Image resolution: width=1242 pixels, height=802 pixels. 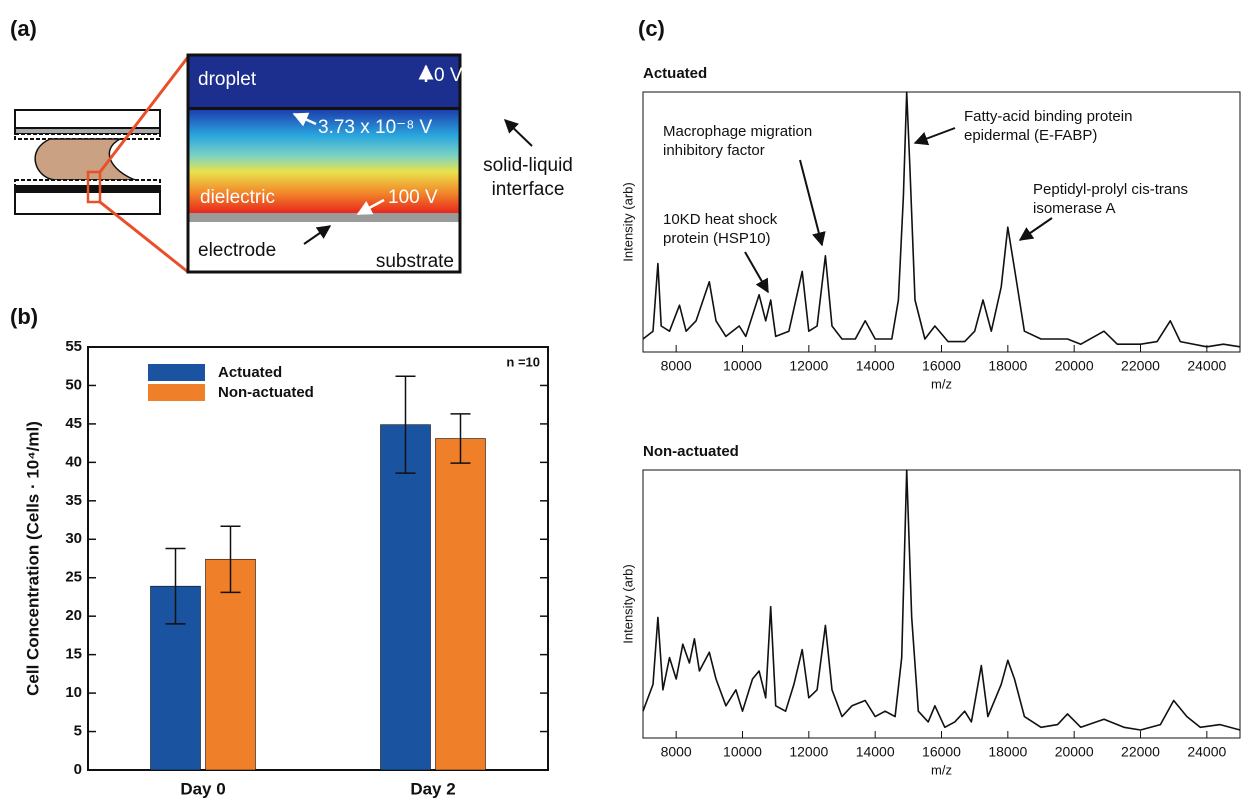 I want to click on zoom-box, so click(x=359, y=163).